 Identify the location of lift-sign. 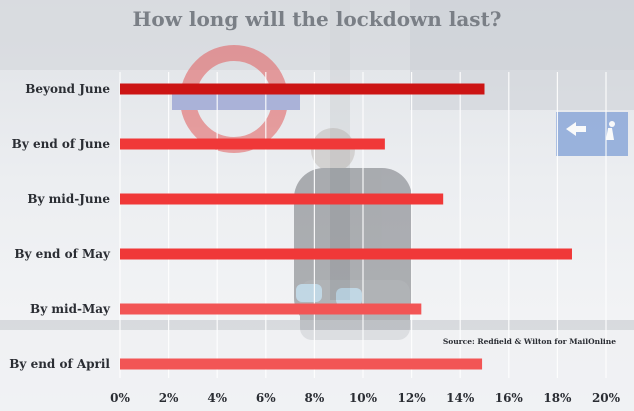
(592, 134).